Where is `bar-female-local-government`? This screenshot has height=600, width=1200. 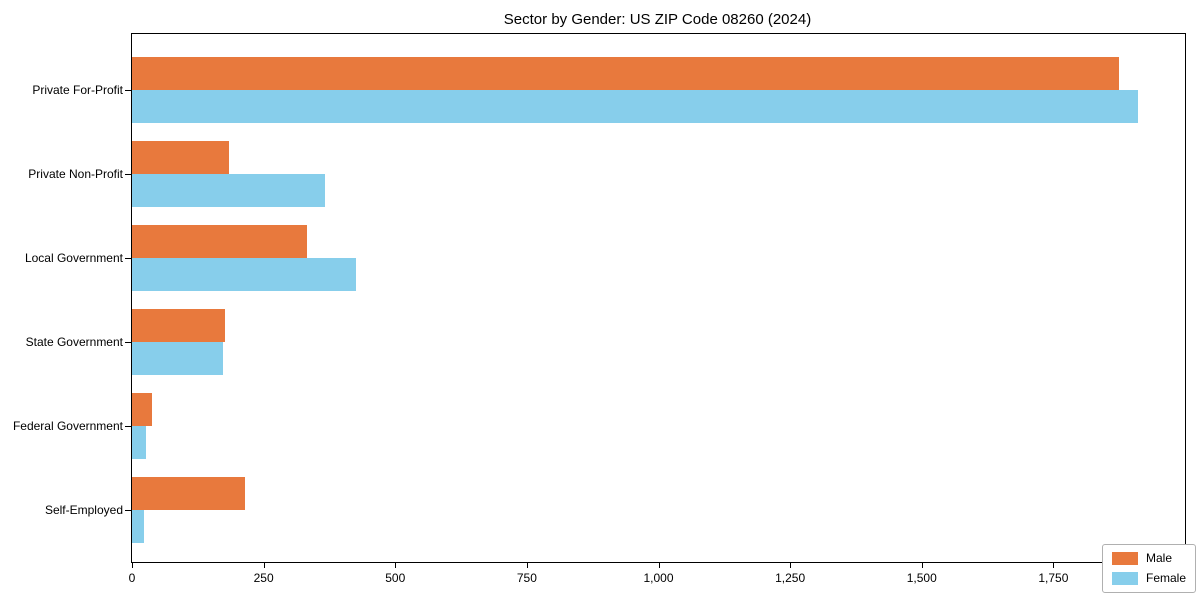 bar-female-local-government is located at coordinates (244, 274).